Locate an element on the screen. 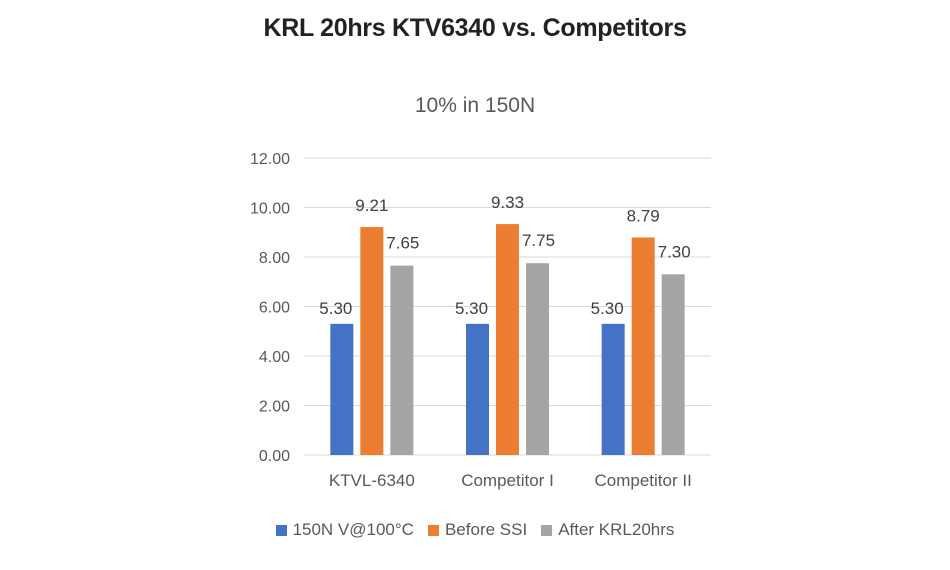 Image resolution: width=950 pixels, height=570 pixels. x-category-label: KTVL-6340 is located at coordinates (372, 480).